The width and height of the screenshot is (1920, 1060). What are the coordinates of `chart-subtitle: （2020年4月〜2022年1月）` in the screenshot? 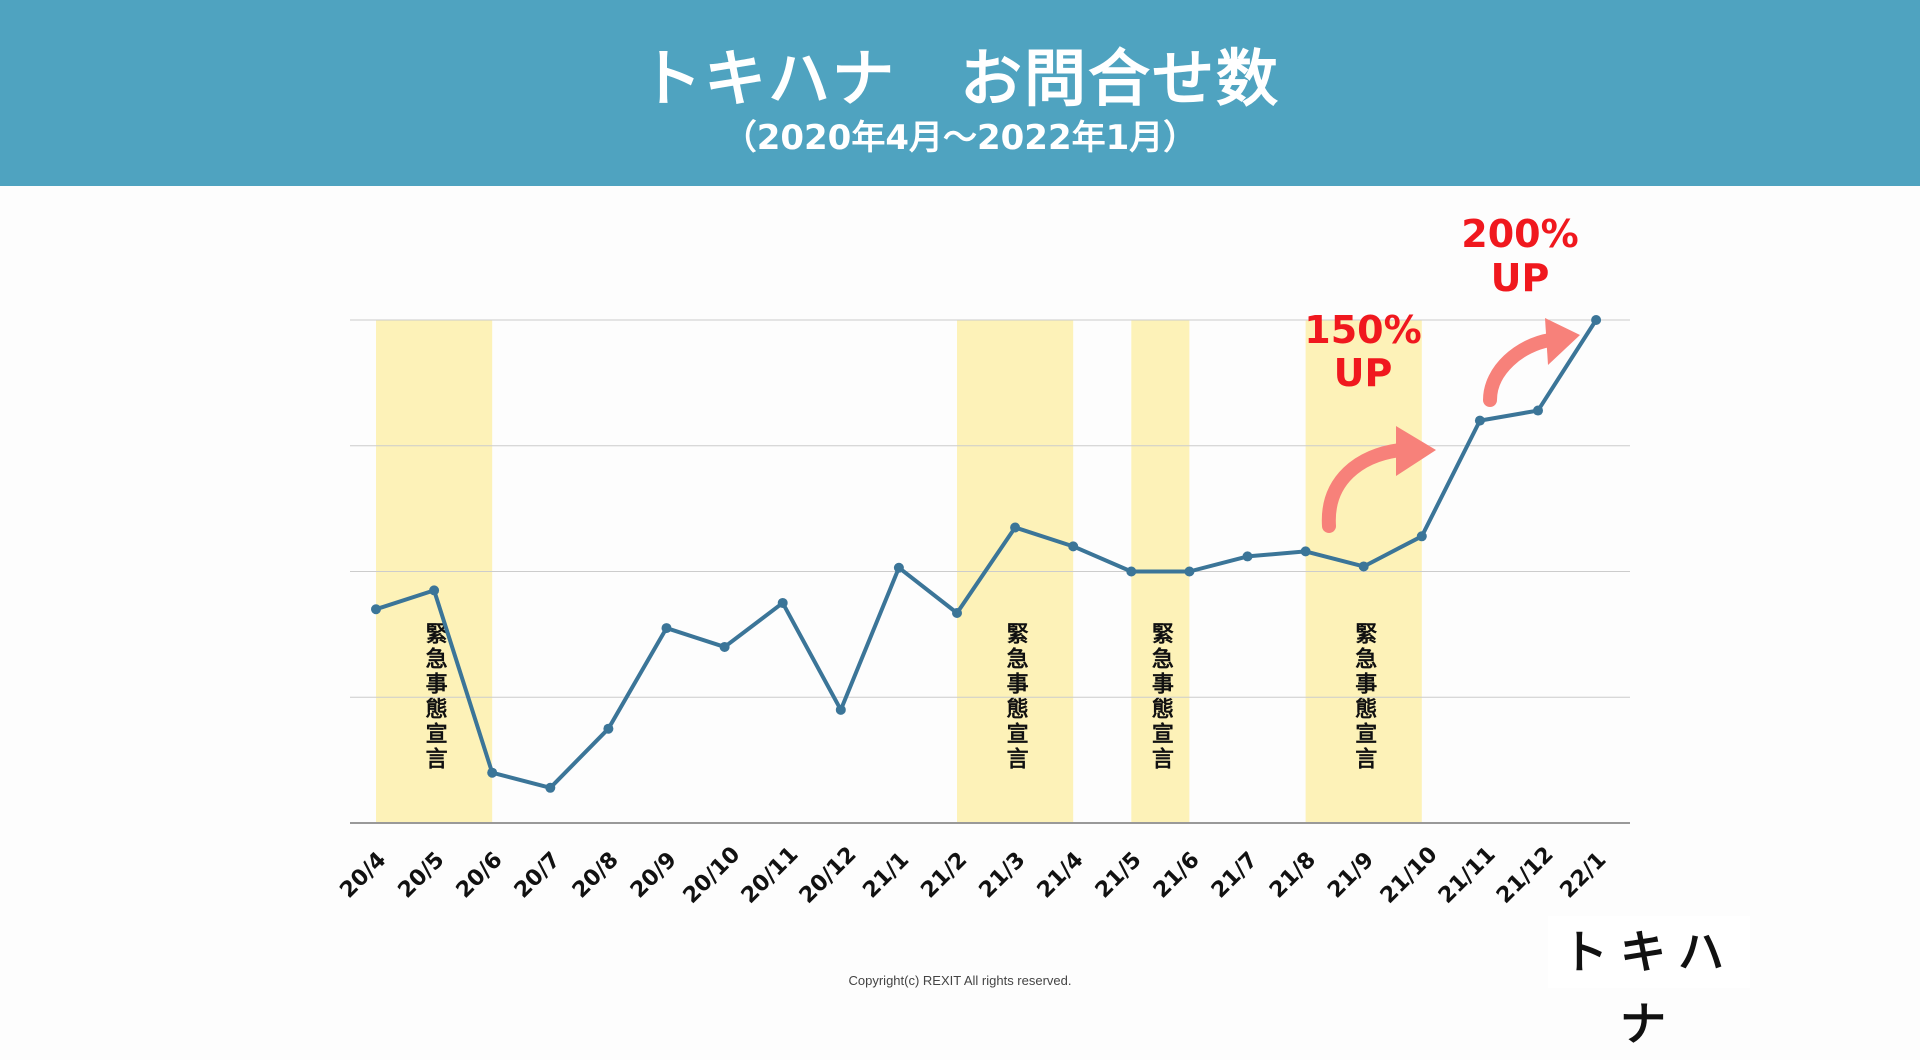 It's located at (960, 138).